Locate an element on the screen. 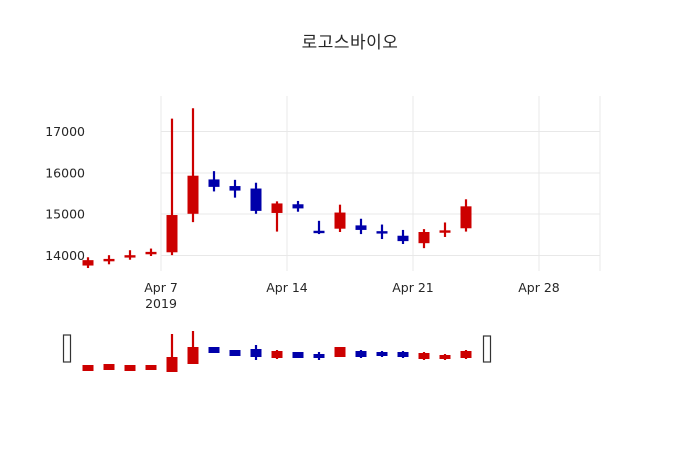 Image resolution: width=700 pixels, height=450 pixels. y-axis-ticks-group: 14000 15000 16000 17000 is located at coordinates (65, 193).